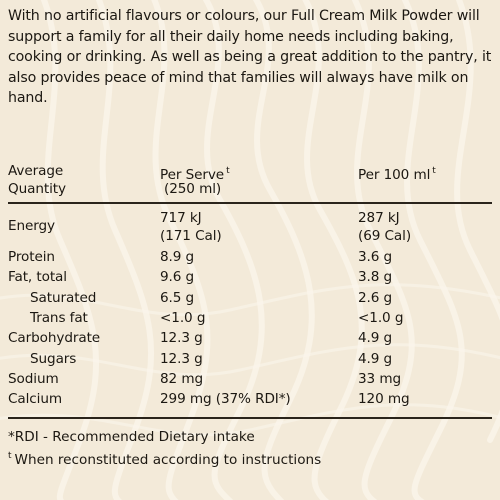  I want to click on saturated-per100: 2.6 g, so click(375, 298).